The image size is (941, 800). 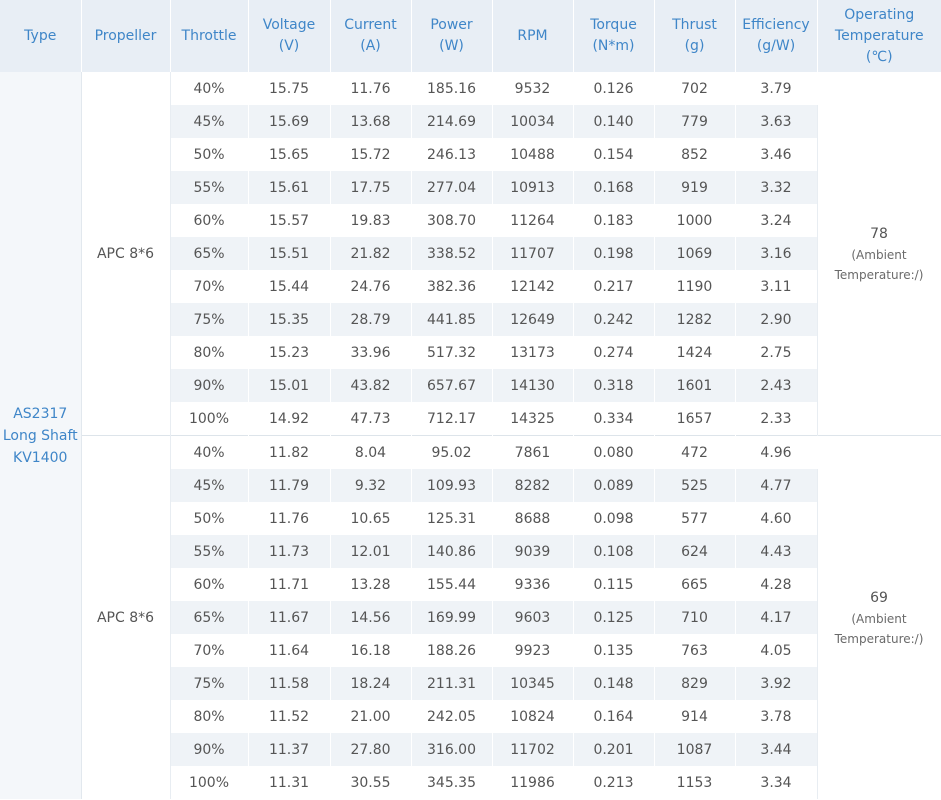 I want to click on table-row: 100% 11.31 30.55 345.35 11986 0.213 1153 3.34, so click(x=470, y=782).